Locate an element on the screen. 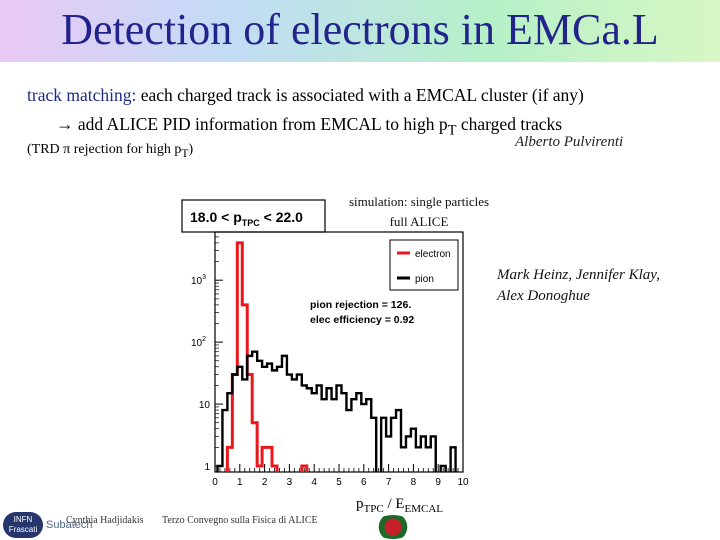 The width and height of the screenshot is (720, 540). x-tick-label: 6 is located at coordinates (364, 482).